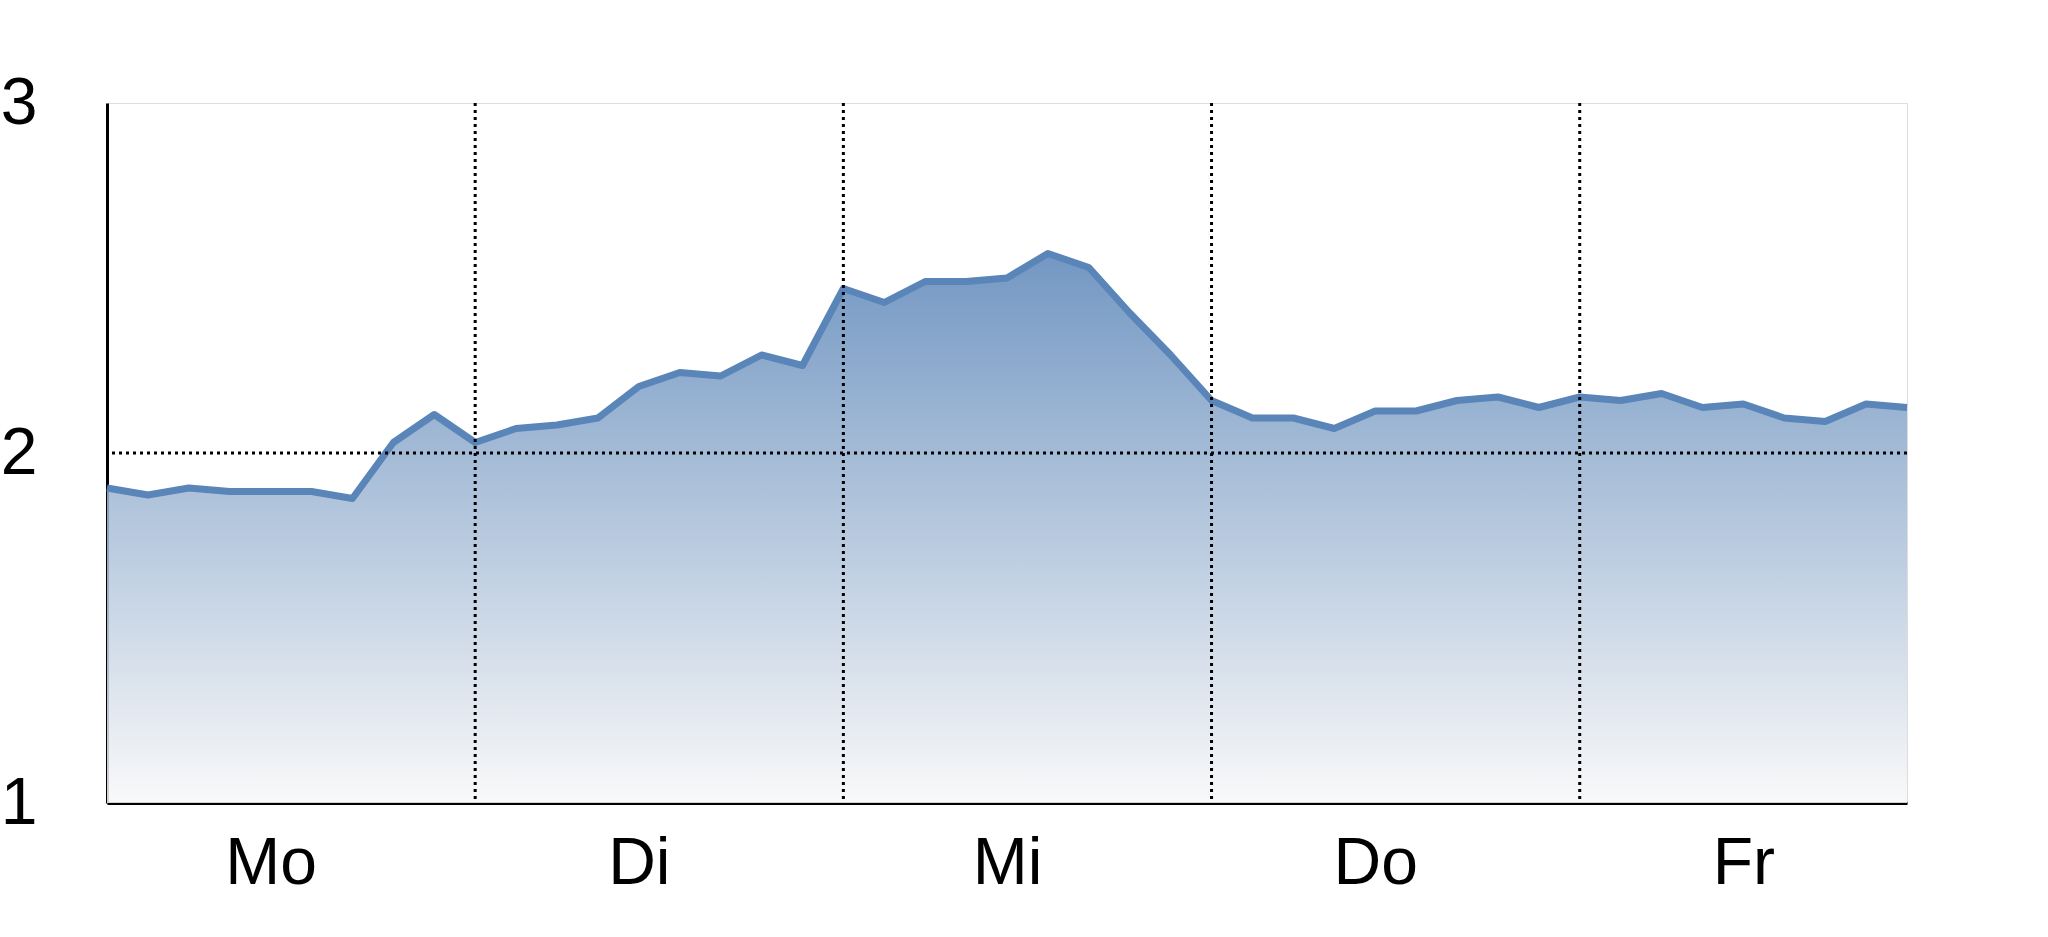 The width and height of the screenshot is (2048, 937). I want to click on y-tick-label: 2, so click(19, 450).